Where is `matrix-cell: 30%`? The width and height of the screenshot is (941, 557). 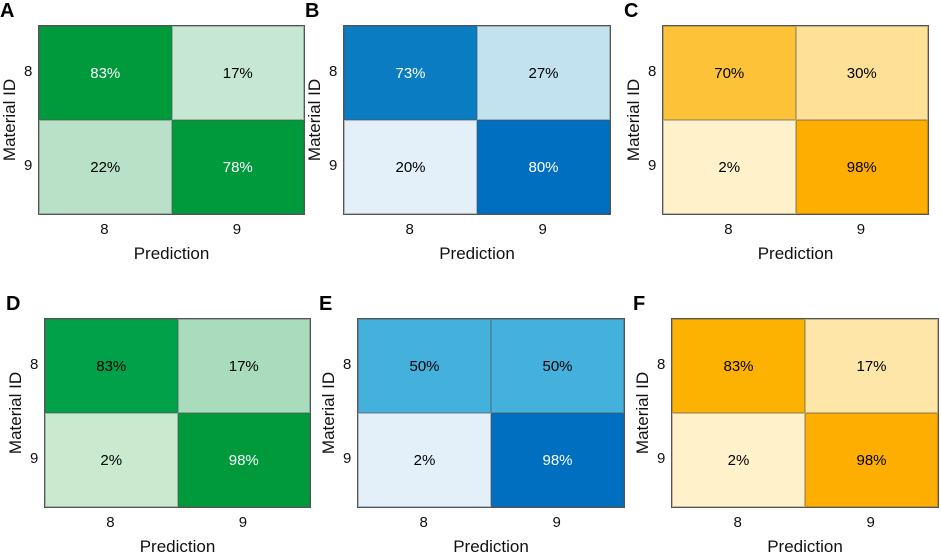 matrix-cell: 30% is located at coordinates (861, 73).